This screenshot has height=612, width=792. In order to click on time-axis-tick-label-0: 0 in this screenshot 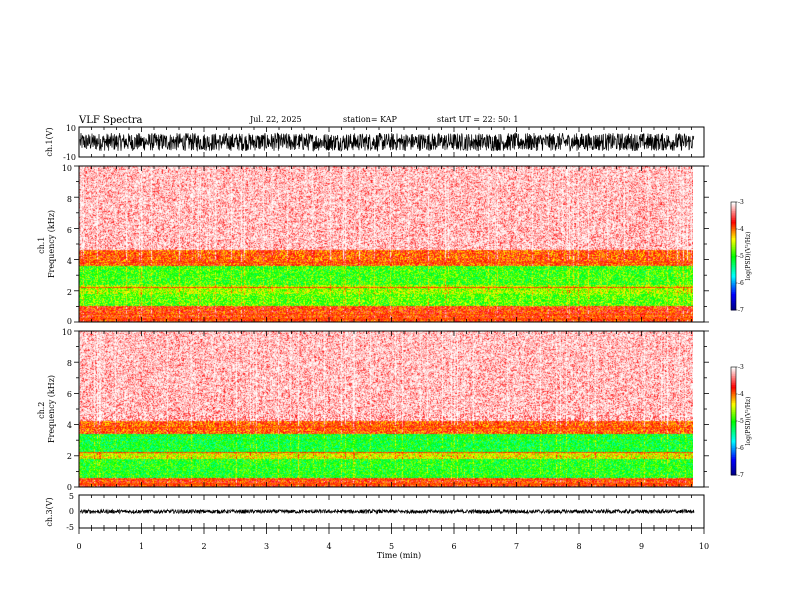, I will do `click(78, 546)`.